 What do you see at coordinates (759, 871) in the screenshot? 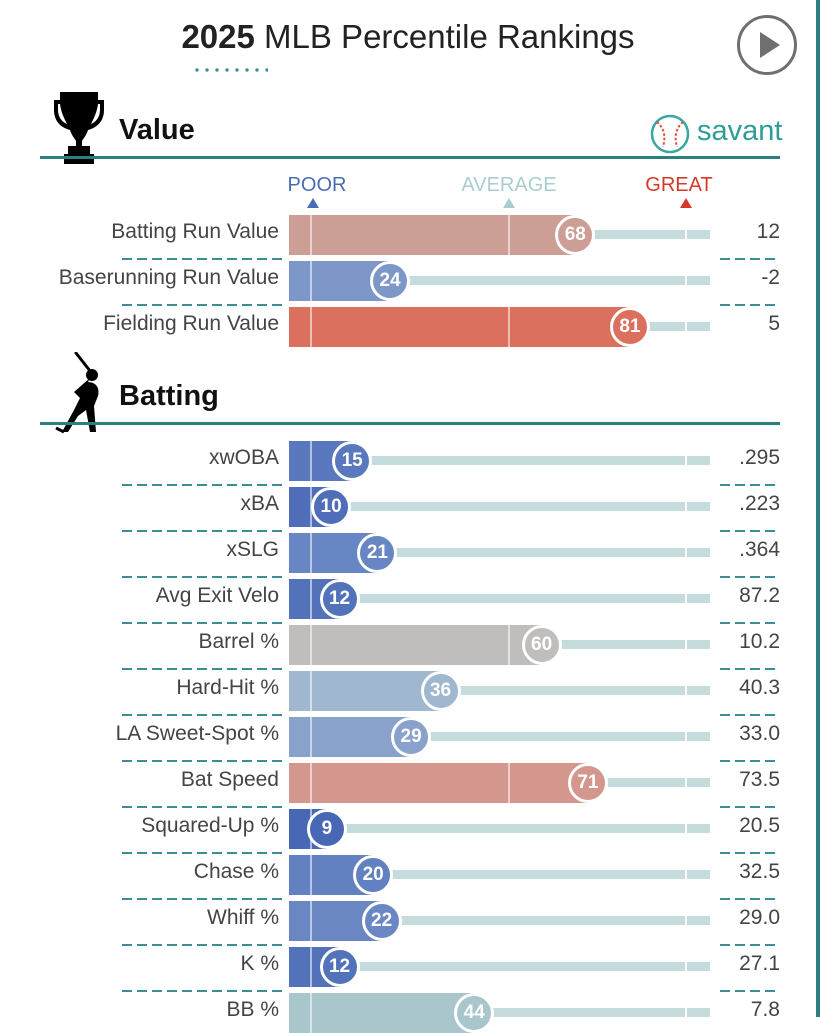
I see `metric-value: 32.5` at bounding box center [759, 871].